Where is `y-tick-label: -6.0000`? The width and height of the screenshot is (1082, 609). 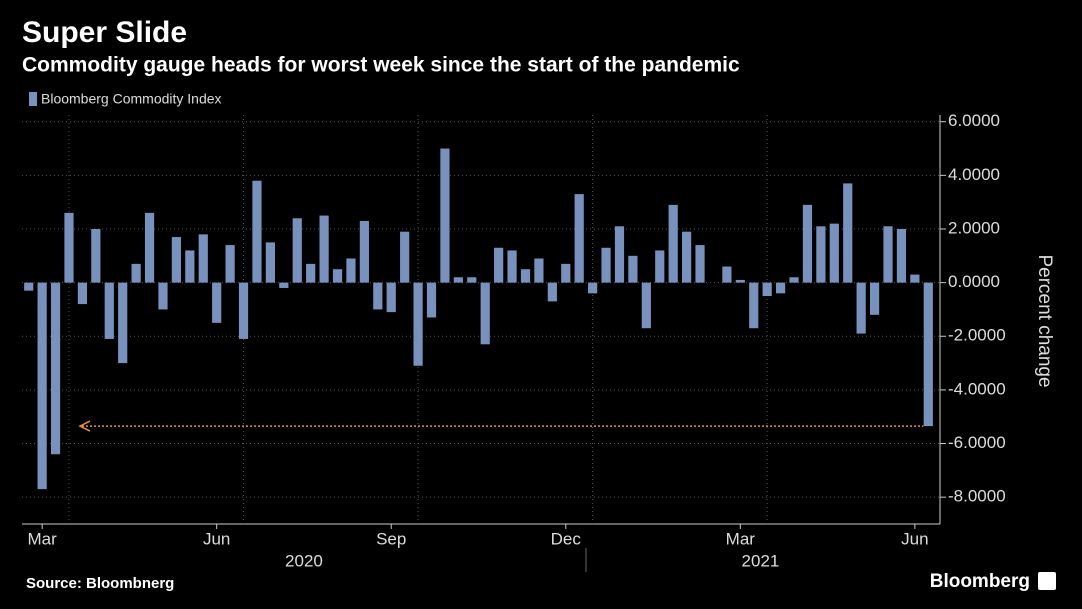
y-tick-label: -6.0000 is located at coordinates (977, 442).